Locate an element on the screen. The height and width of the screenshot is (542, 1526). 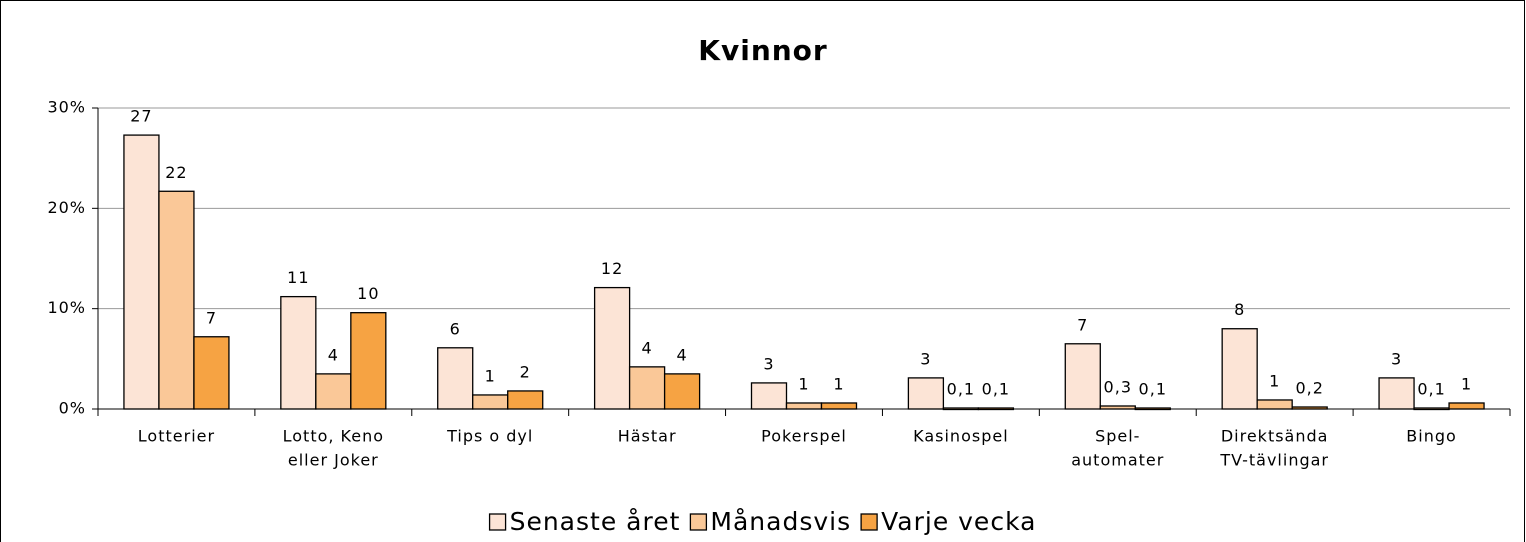
x-tick-label: Direktsända is located at coordinates (1275, 436).